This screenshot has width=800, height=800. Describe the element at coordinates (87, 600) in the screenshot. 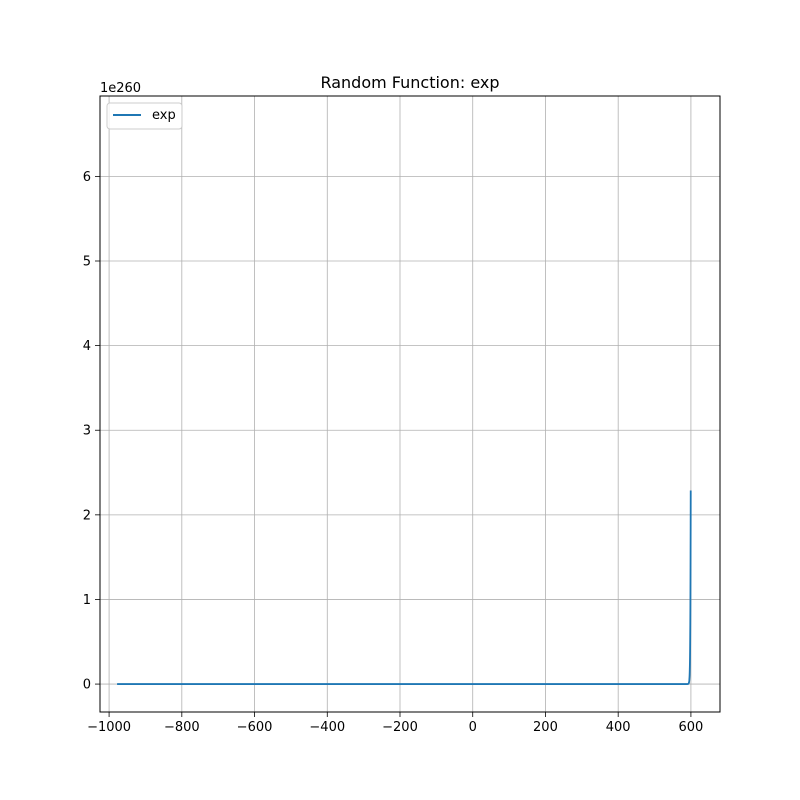

I see `y-tick-label: 1` at that location.